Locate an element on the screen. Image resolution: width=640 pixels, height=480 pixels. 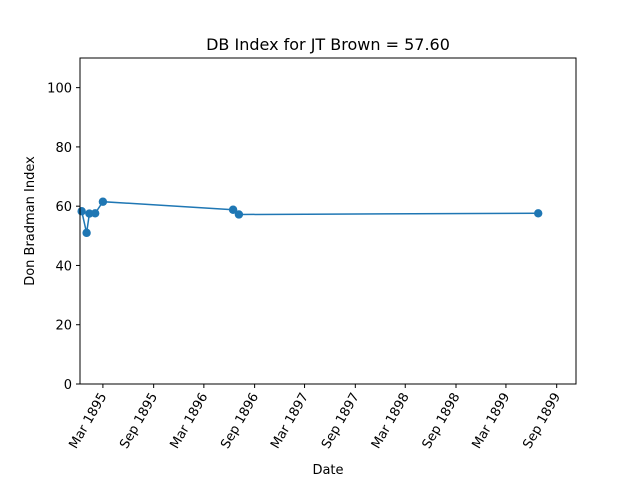
x-axis-label: Date is located at coordinates (327, 470).